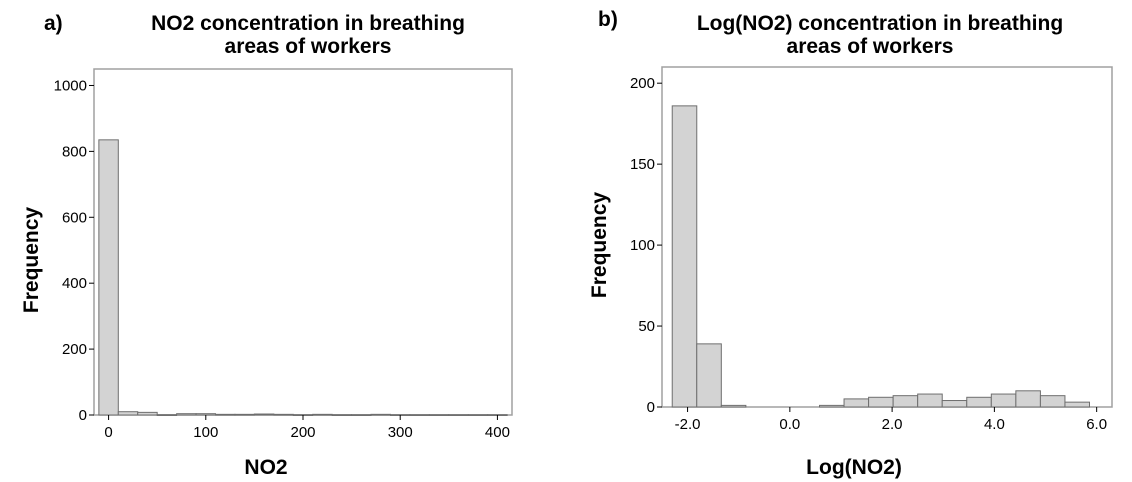 The image size is (1132, 482). I want to click on panel-b-y-tick-label: 150, so click(642, 164).